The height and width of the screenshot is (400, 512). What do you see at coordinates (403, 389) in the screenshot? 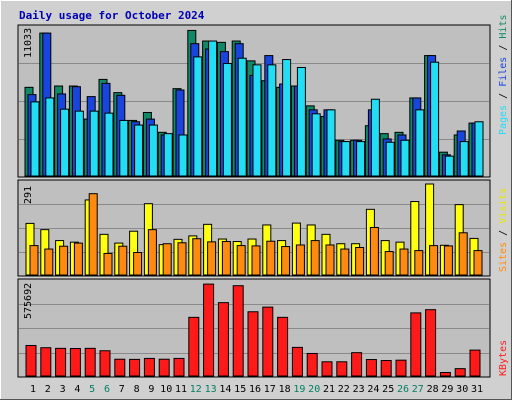
I see `day-label: 26` at bounding box center [403, 389].